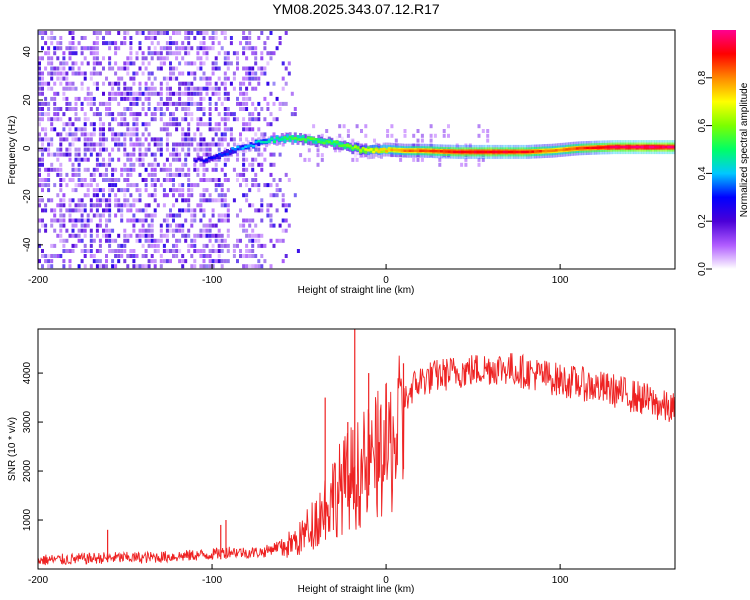 Image resolution: width=750 pixels, height=600 pixels. What do you see at coordinates (27, 148) in the screenshot?
I see `y-tick-label: 0` at bounding box center [27, 148].